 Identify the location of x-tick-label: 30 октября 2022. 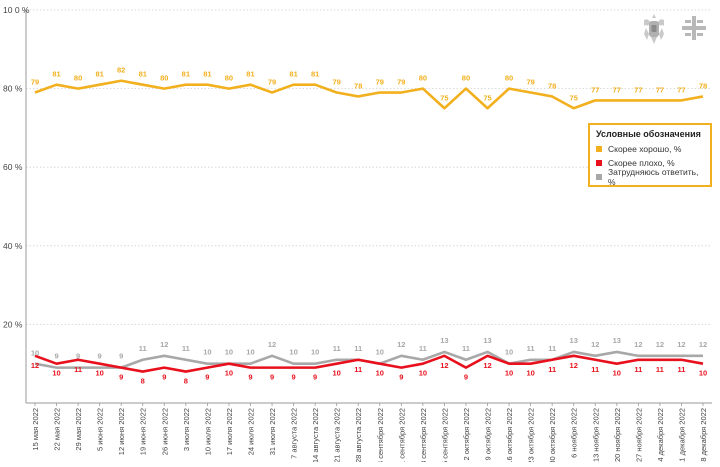
(552, 435).